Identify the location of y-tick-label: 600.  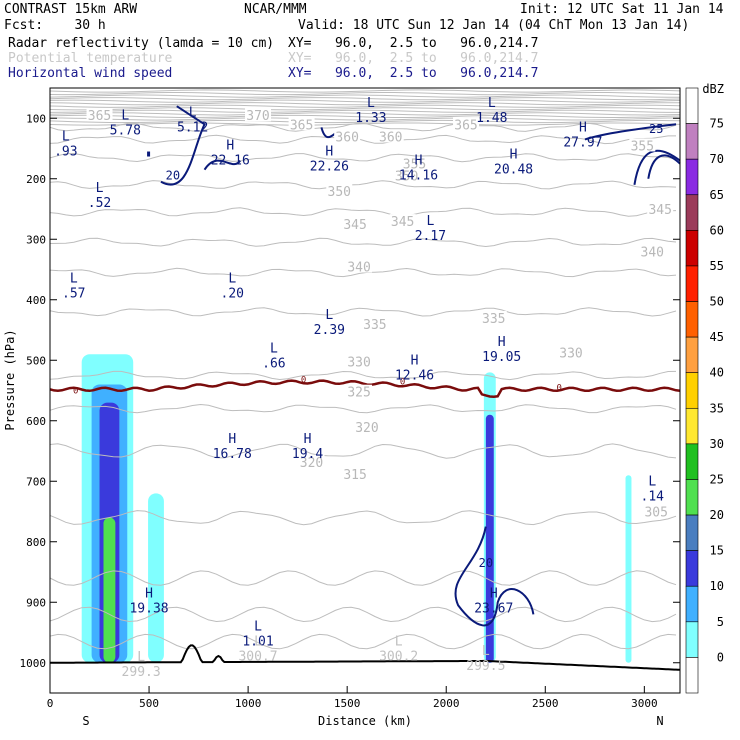
(36, 421).